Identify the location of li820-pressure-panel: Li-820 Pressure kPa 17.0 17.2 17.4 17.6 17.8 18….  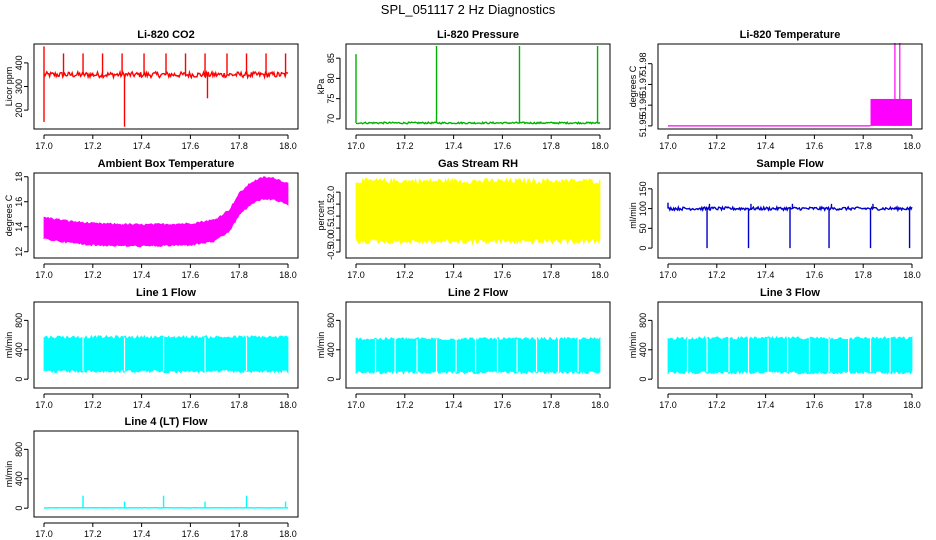
(463, 90).